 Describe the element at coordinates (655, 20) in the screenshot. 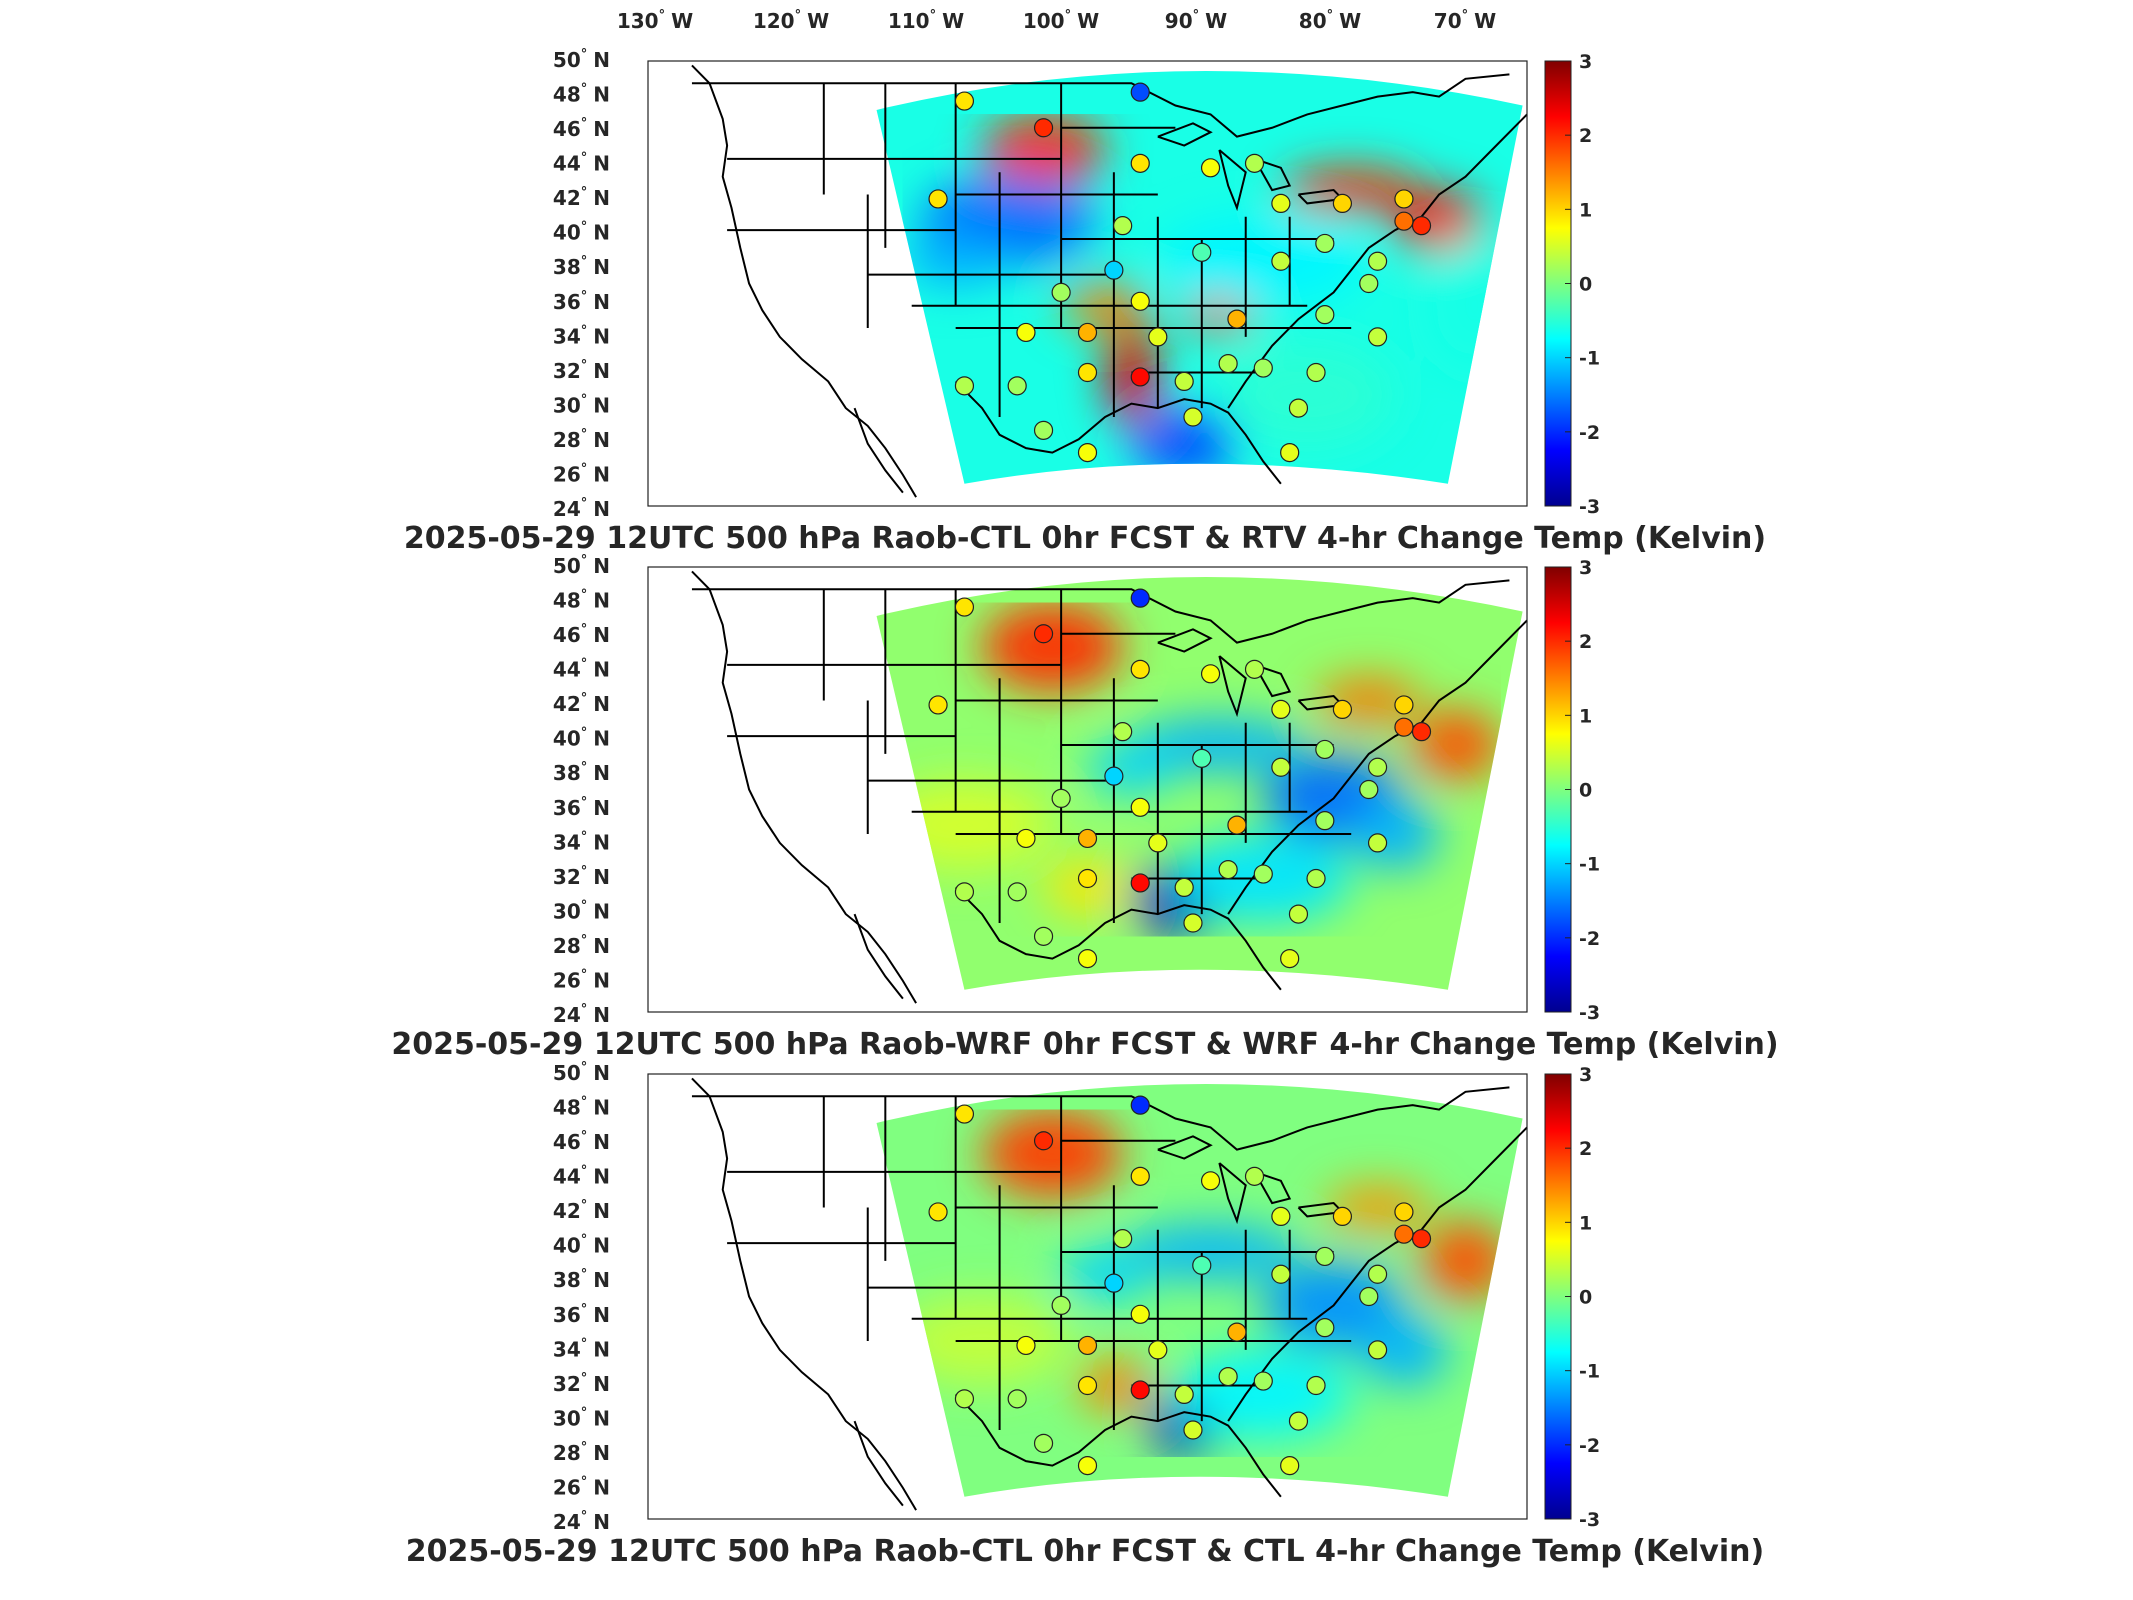

I see `lon-tick-label: 130° W` at that location.